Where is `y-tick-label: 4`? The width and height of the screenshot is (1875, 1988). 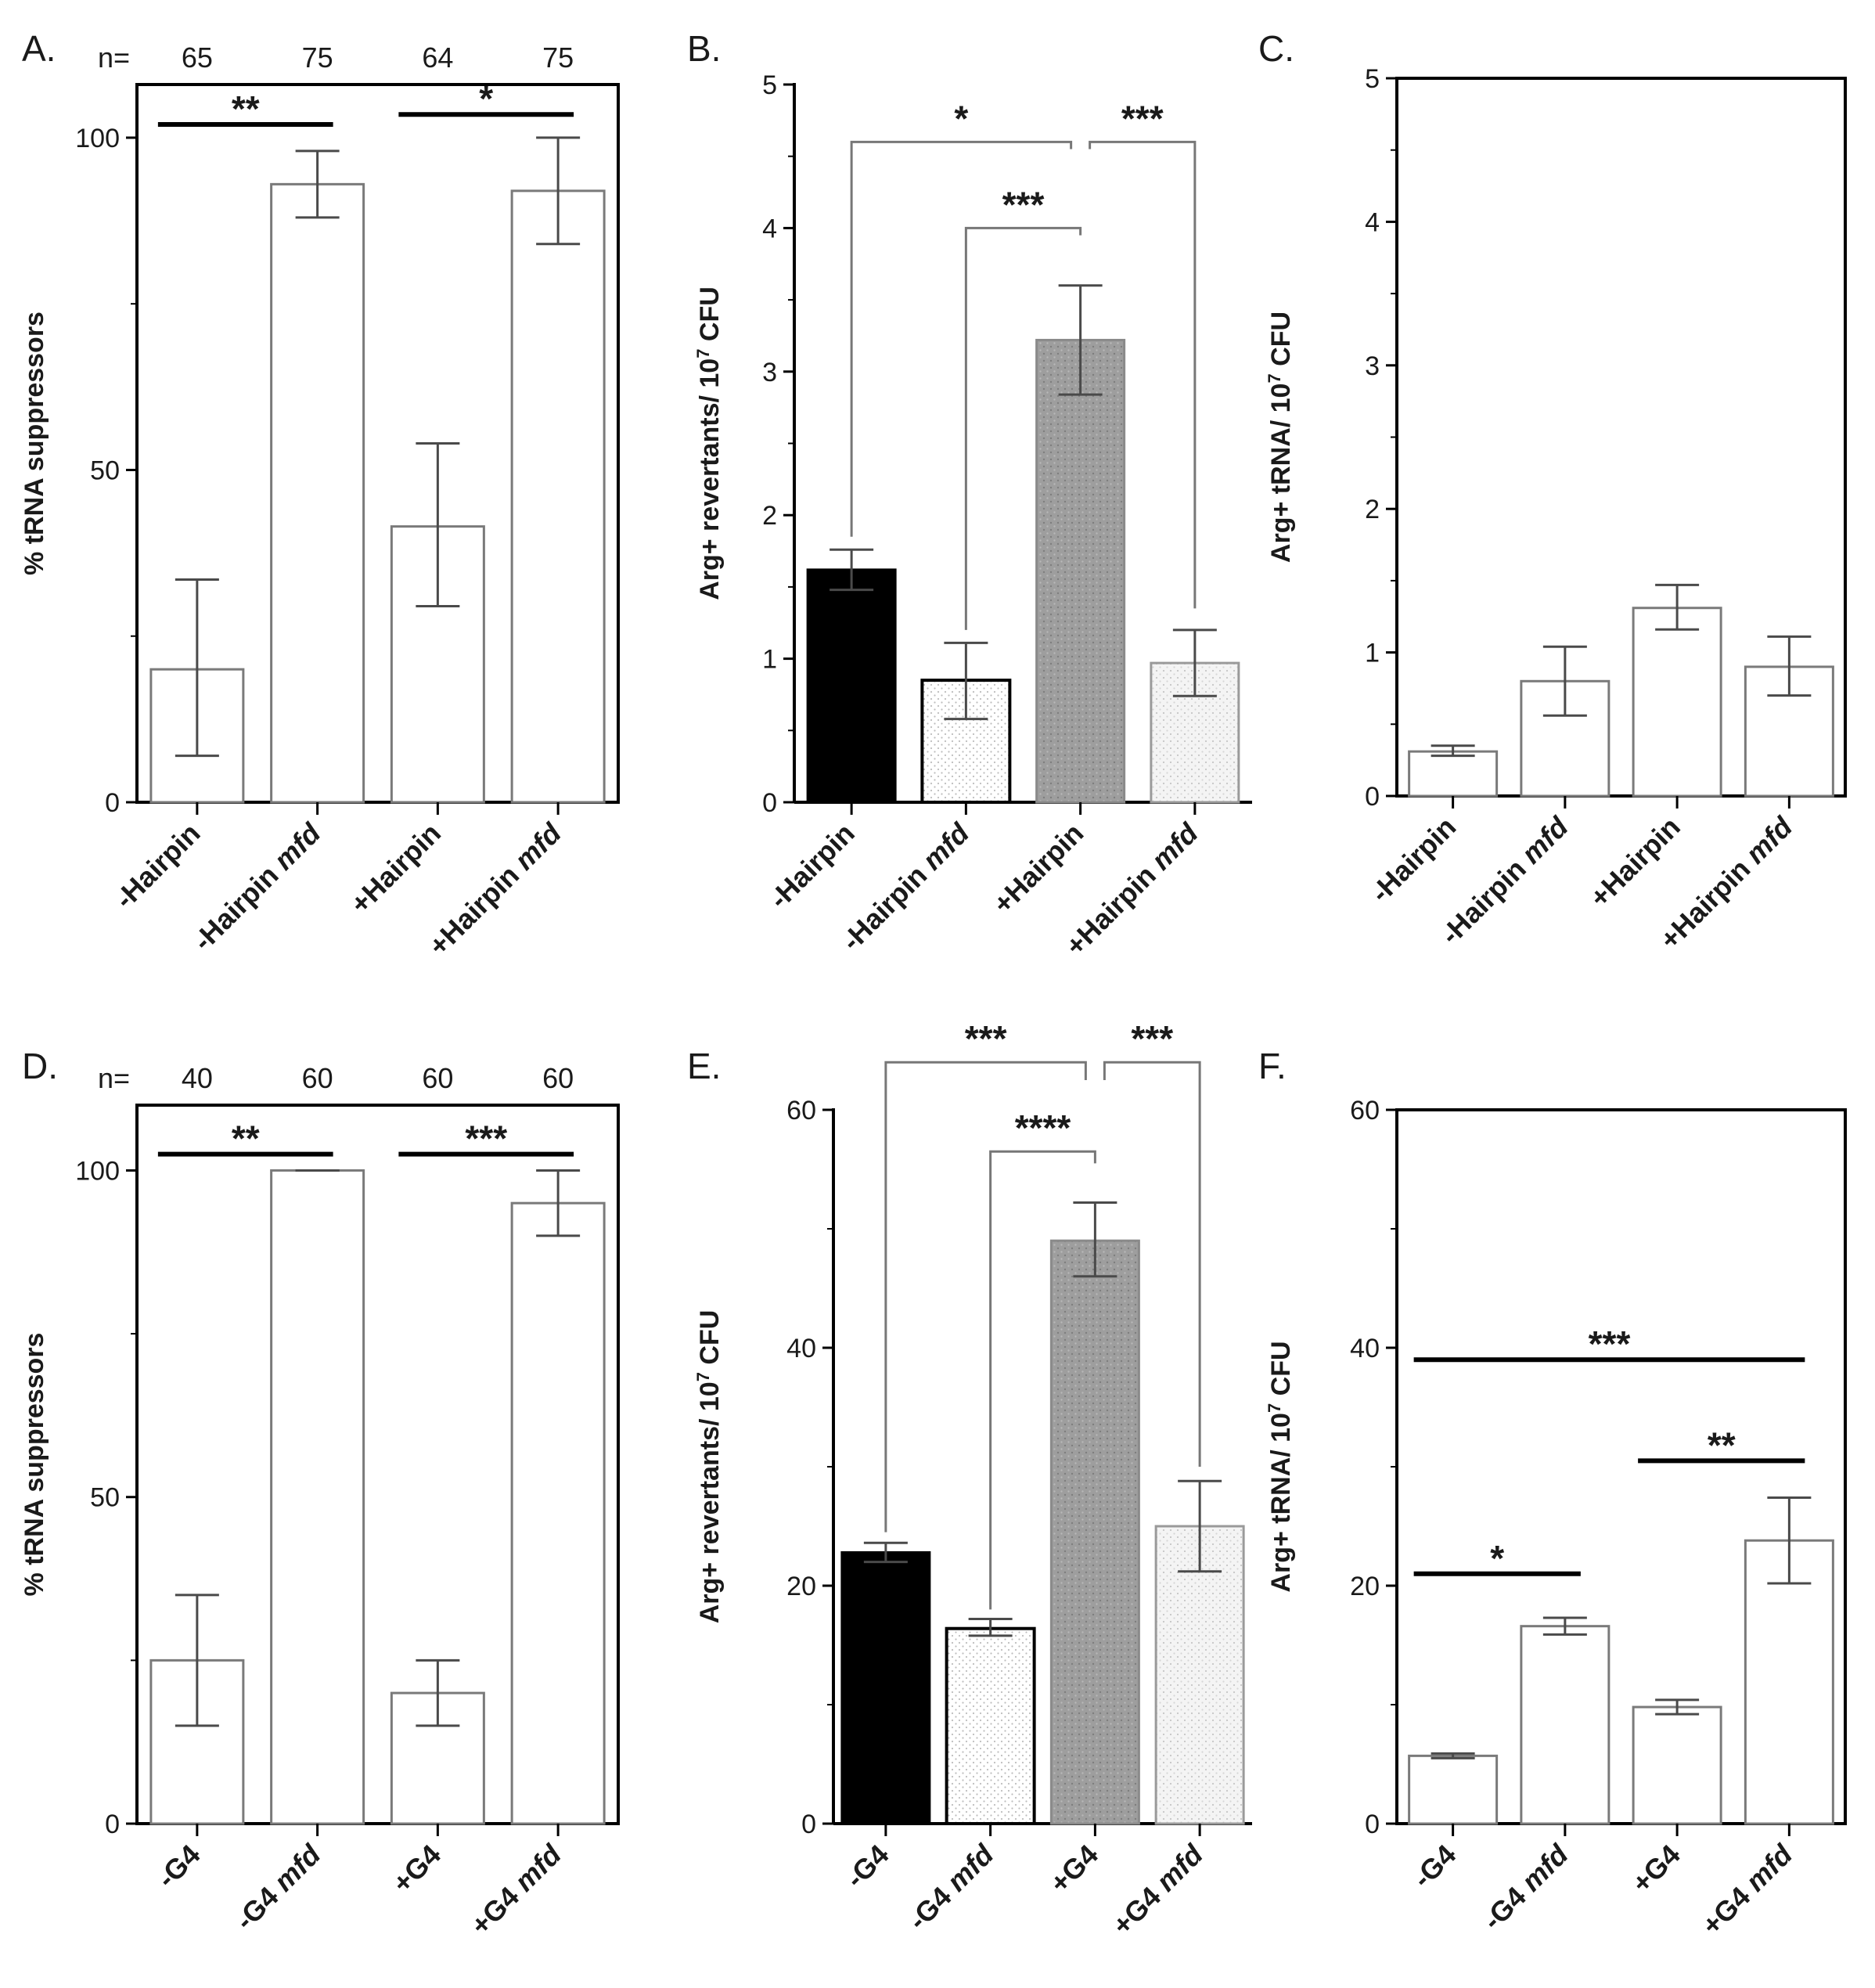
y-tick-label: 4 is located at coordinates (769, 229).